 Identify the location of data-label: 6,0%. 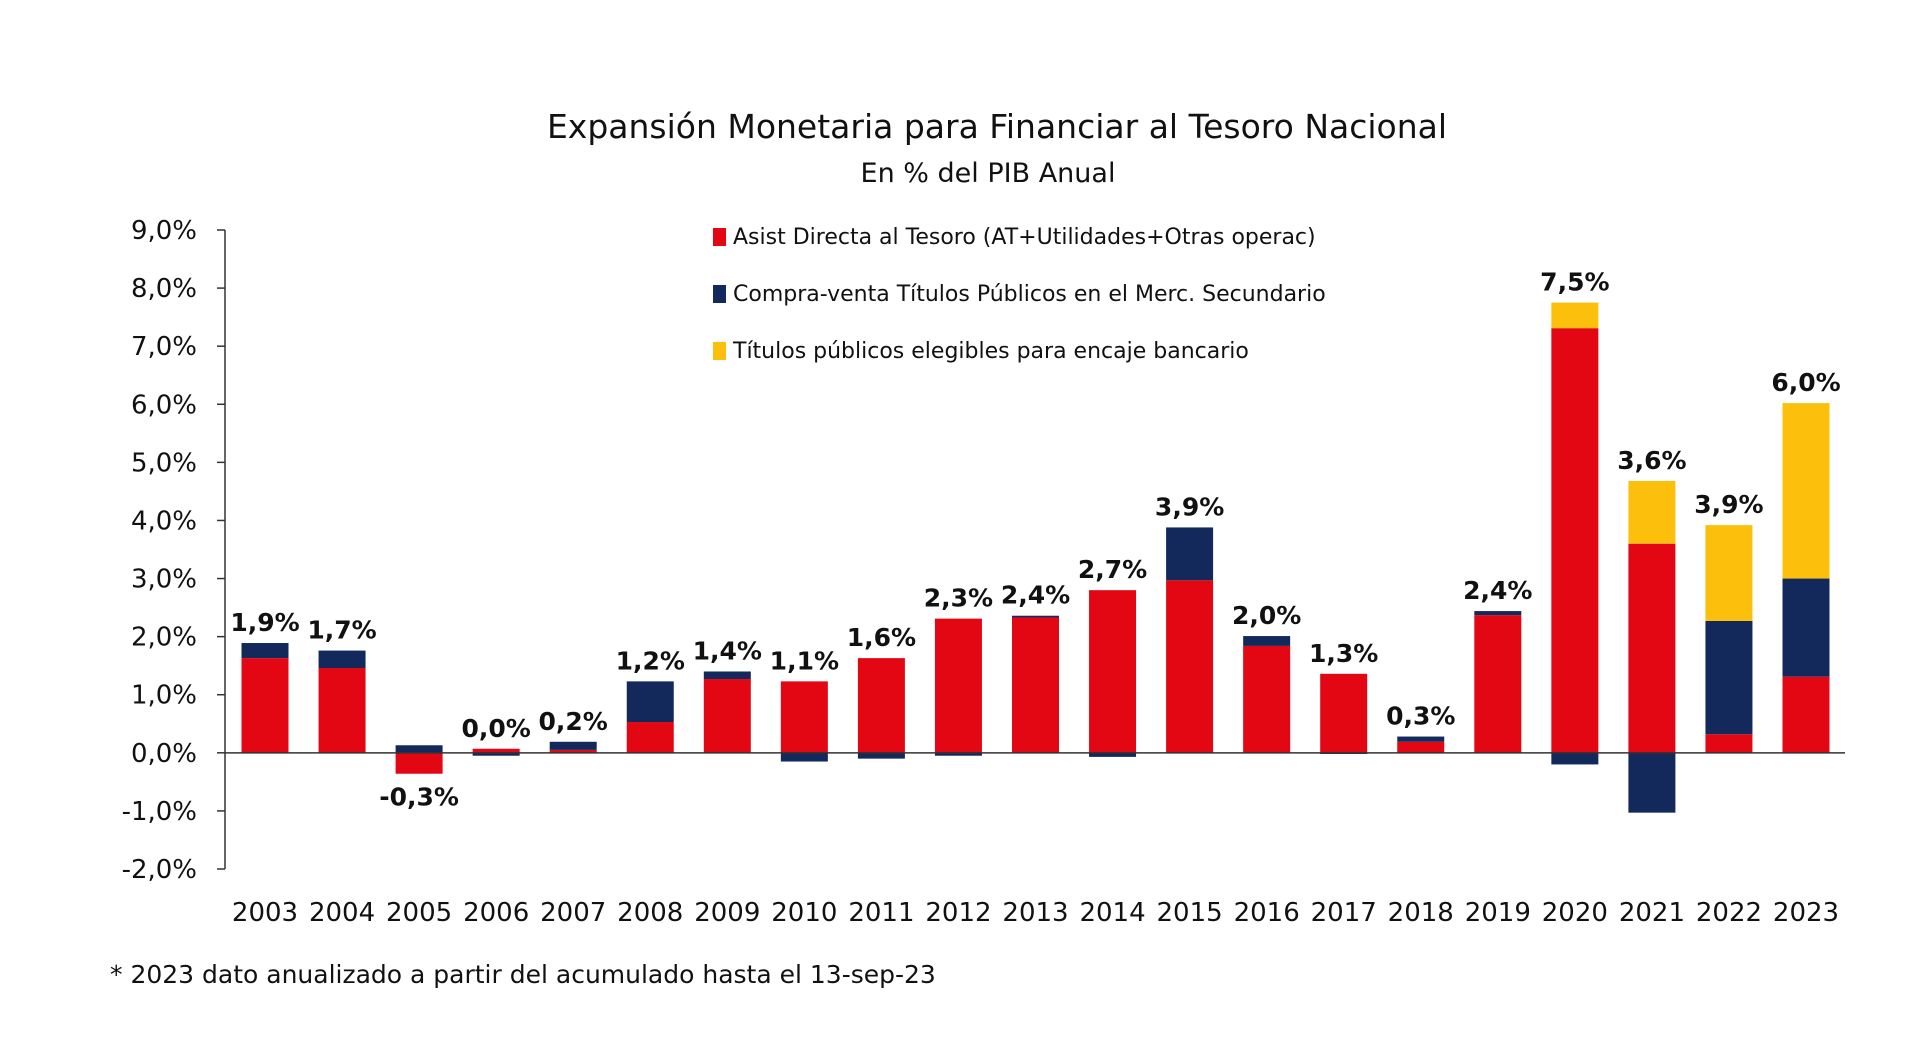
(1805, 382).